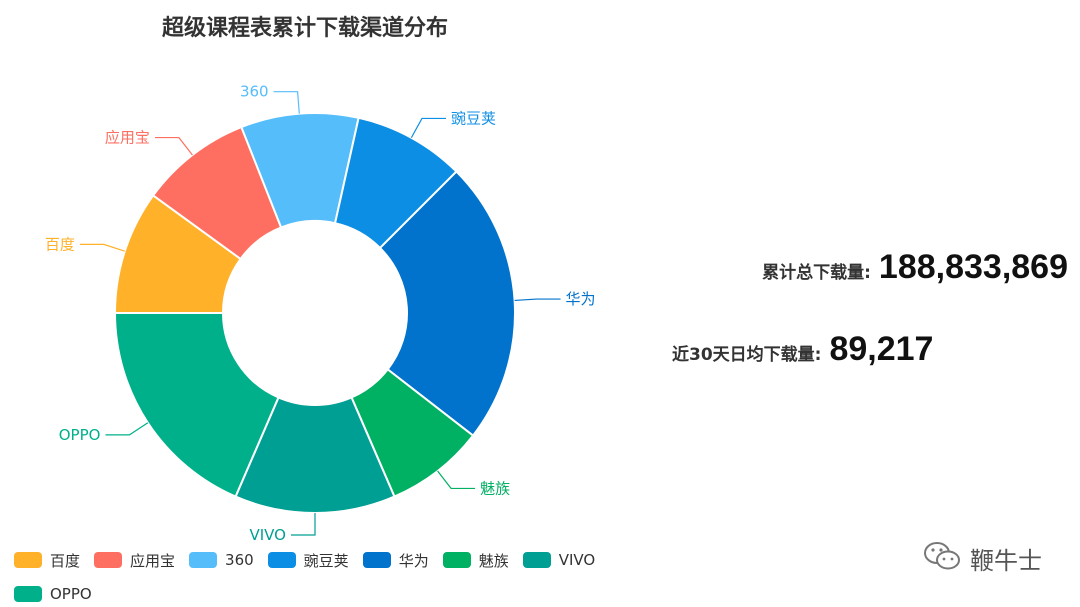  I want to click on legend-label-7: OPPO, so click(71, 594).